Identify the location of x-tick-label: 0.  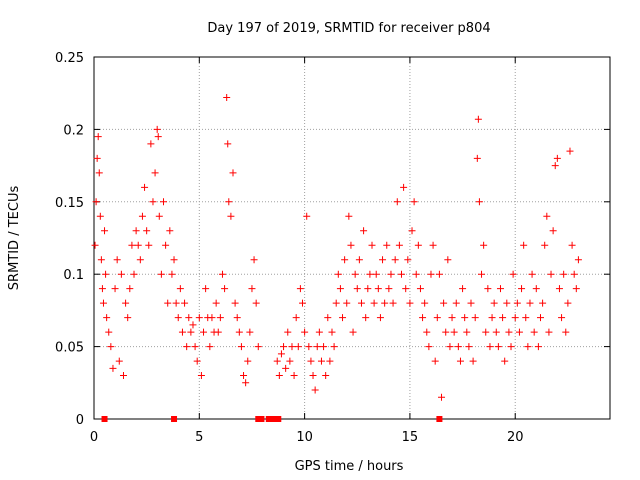
(94, 437).